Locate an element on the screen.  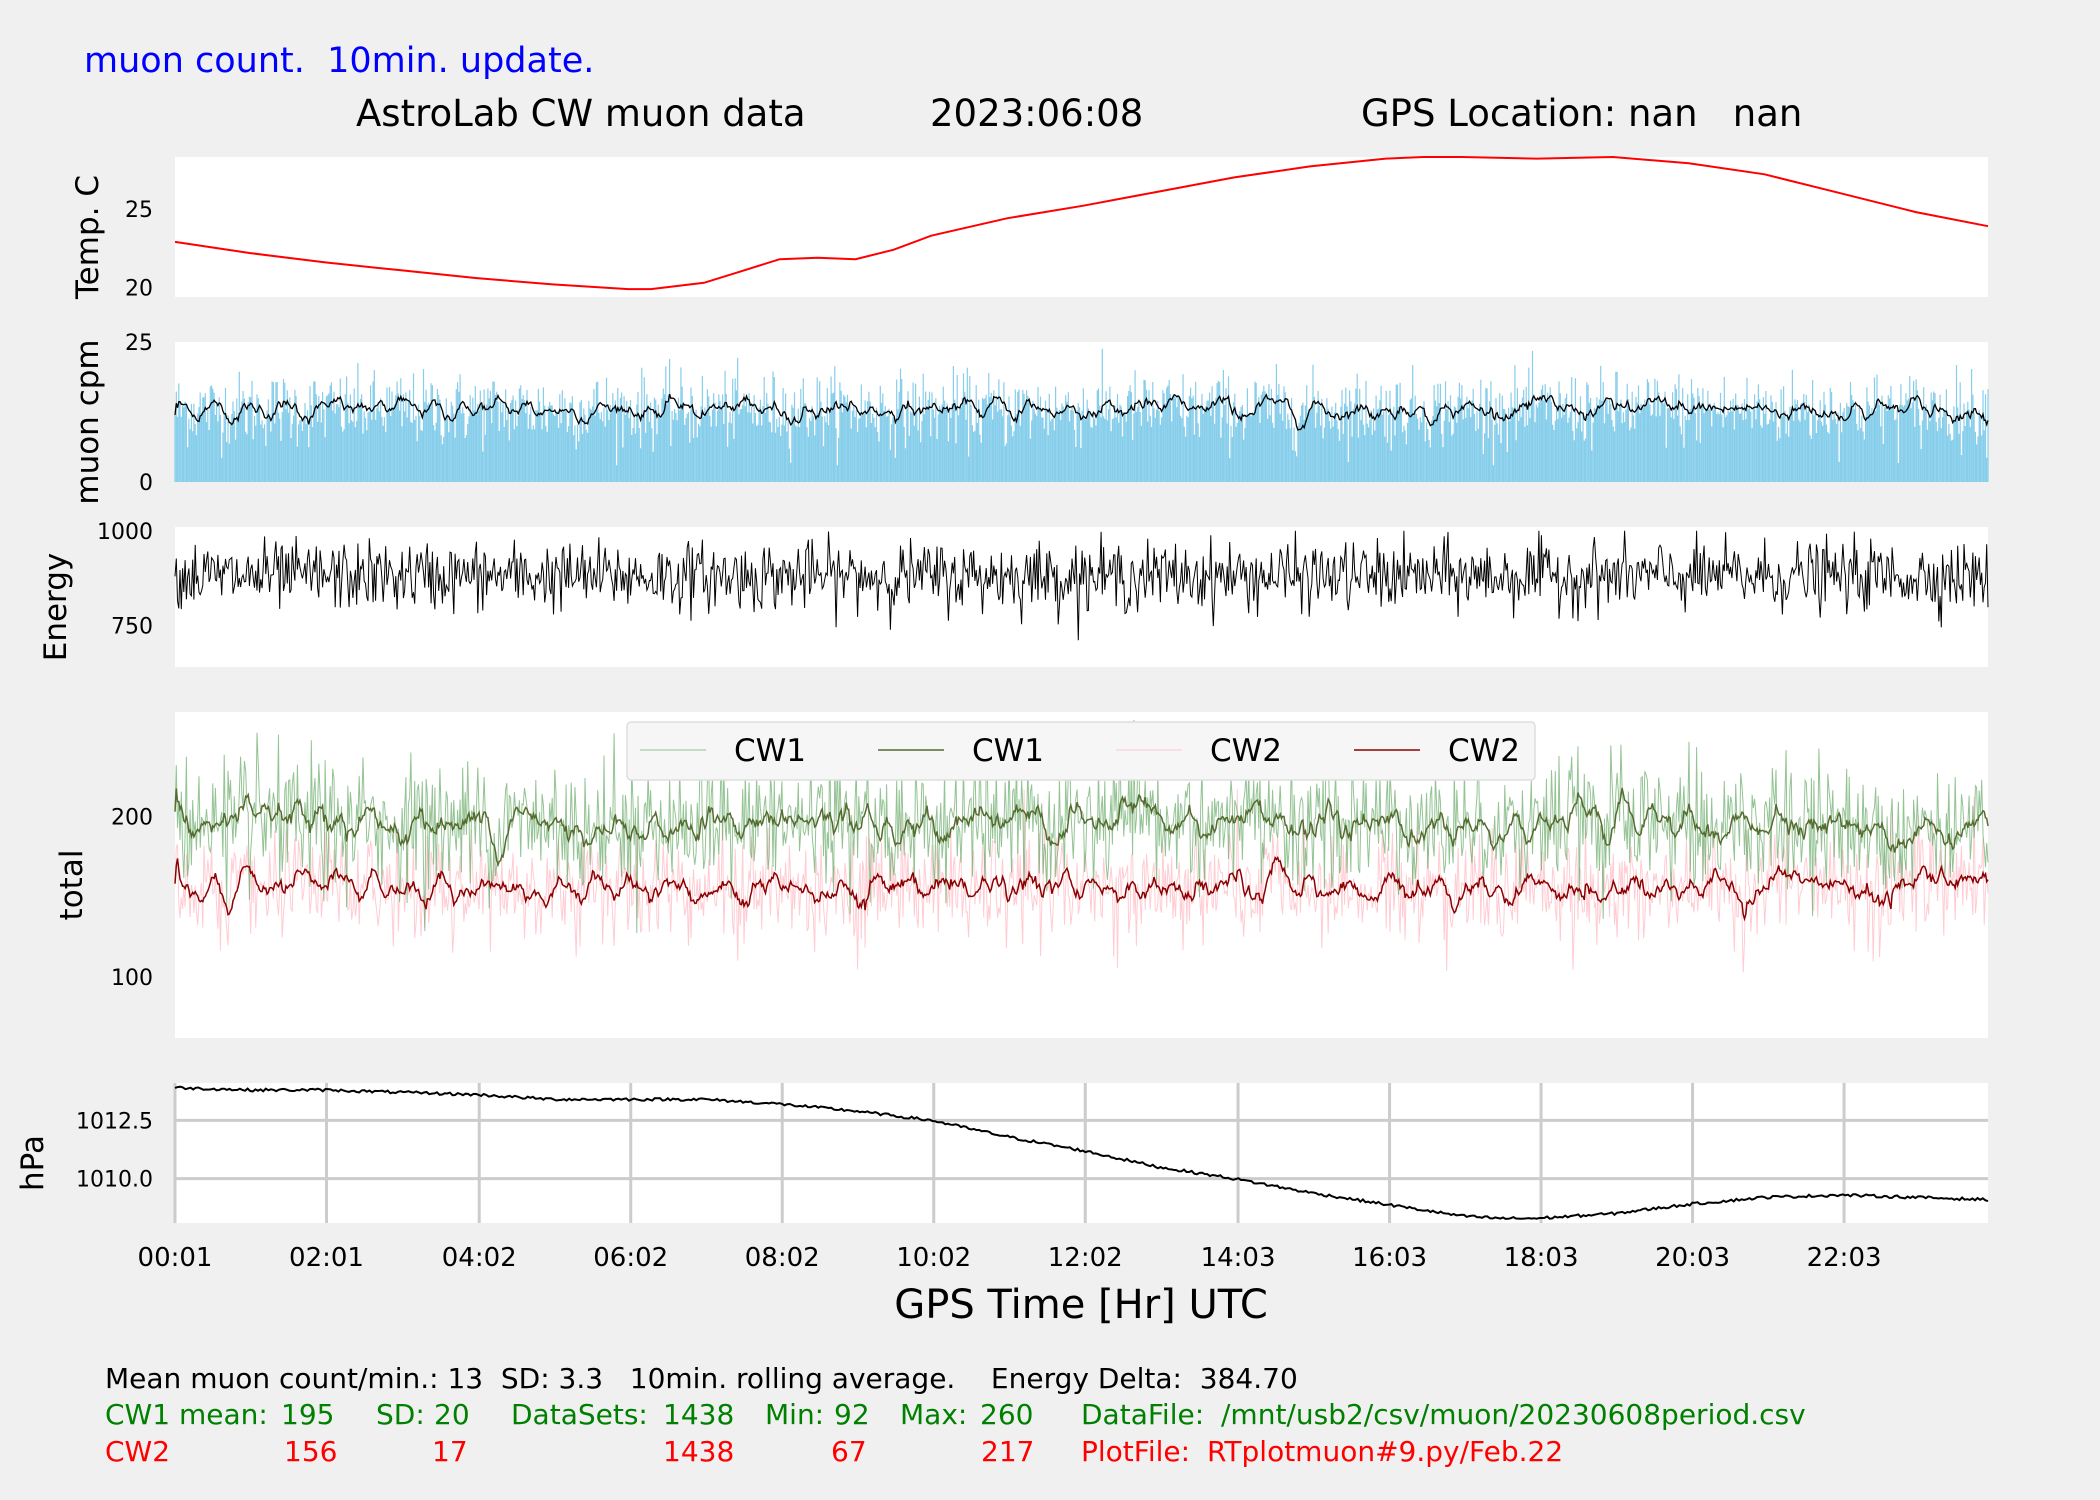
x-tick-label: 10:02 is located at coordinates (933, 1258).